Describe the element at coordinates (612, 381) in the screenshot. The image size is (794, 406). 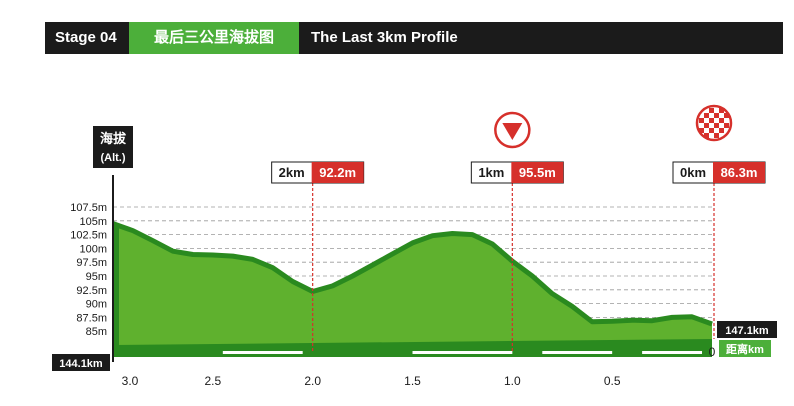
I see `x-tick-label: 0.5` at that location.